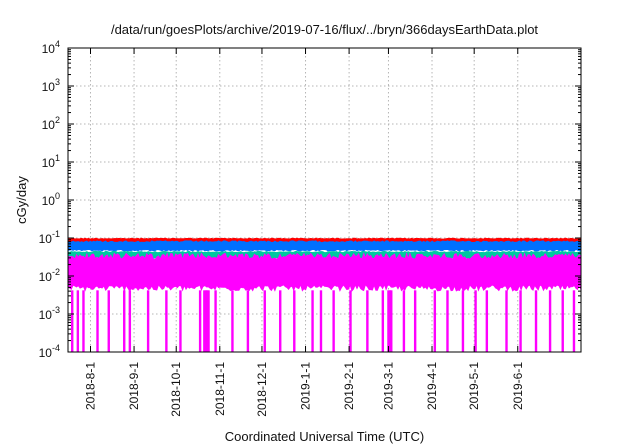 The image size is (640, 448). Describe the element at coordinates (324, 246) in the screenshot. I see `series-1-band` at that location.